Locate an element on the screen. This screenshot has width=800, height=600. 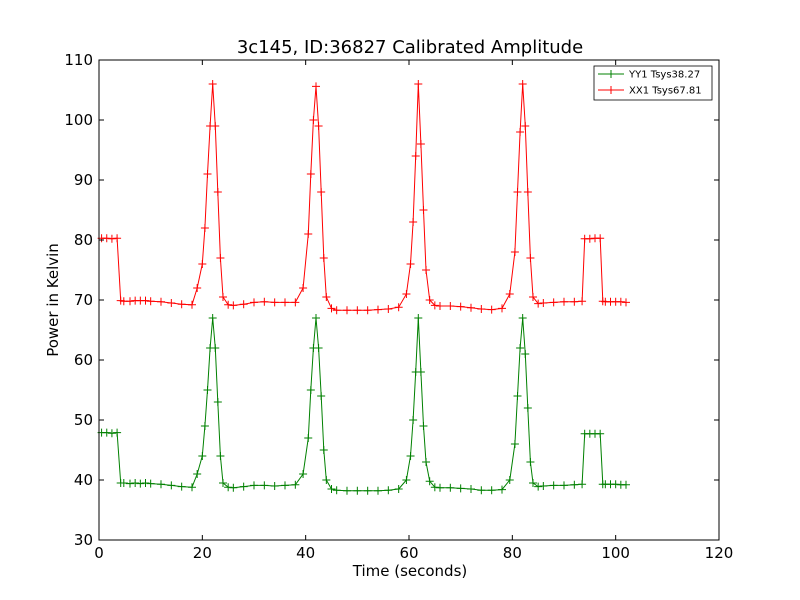
legend-entry-xx1: XX1 Tsys67.81 is located at coordinates (650, 91).